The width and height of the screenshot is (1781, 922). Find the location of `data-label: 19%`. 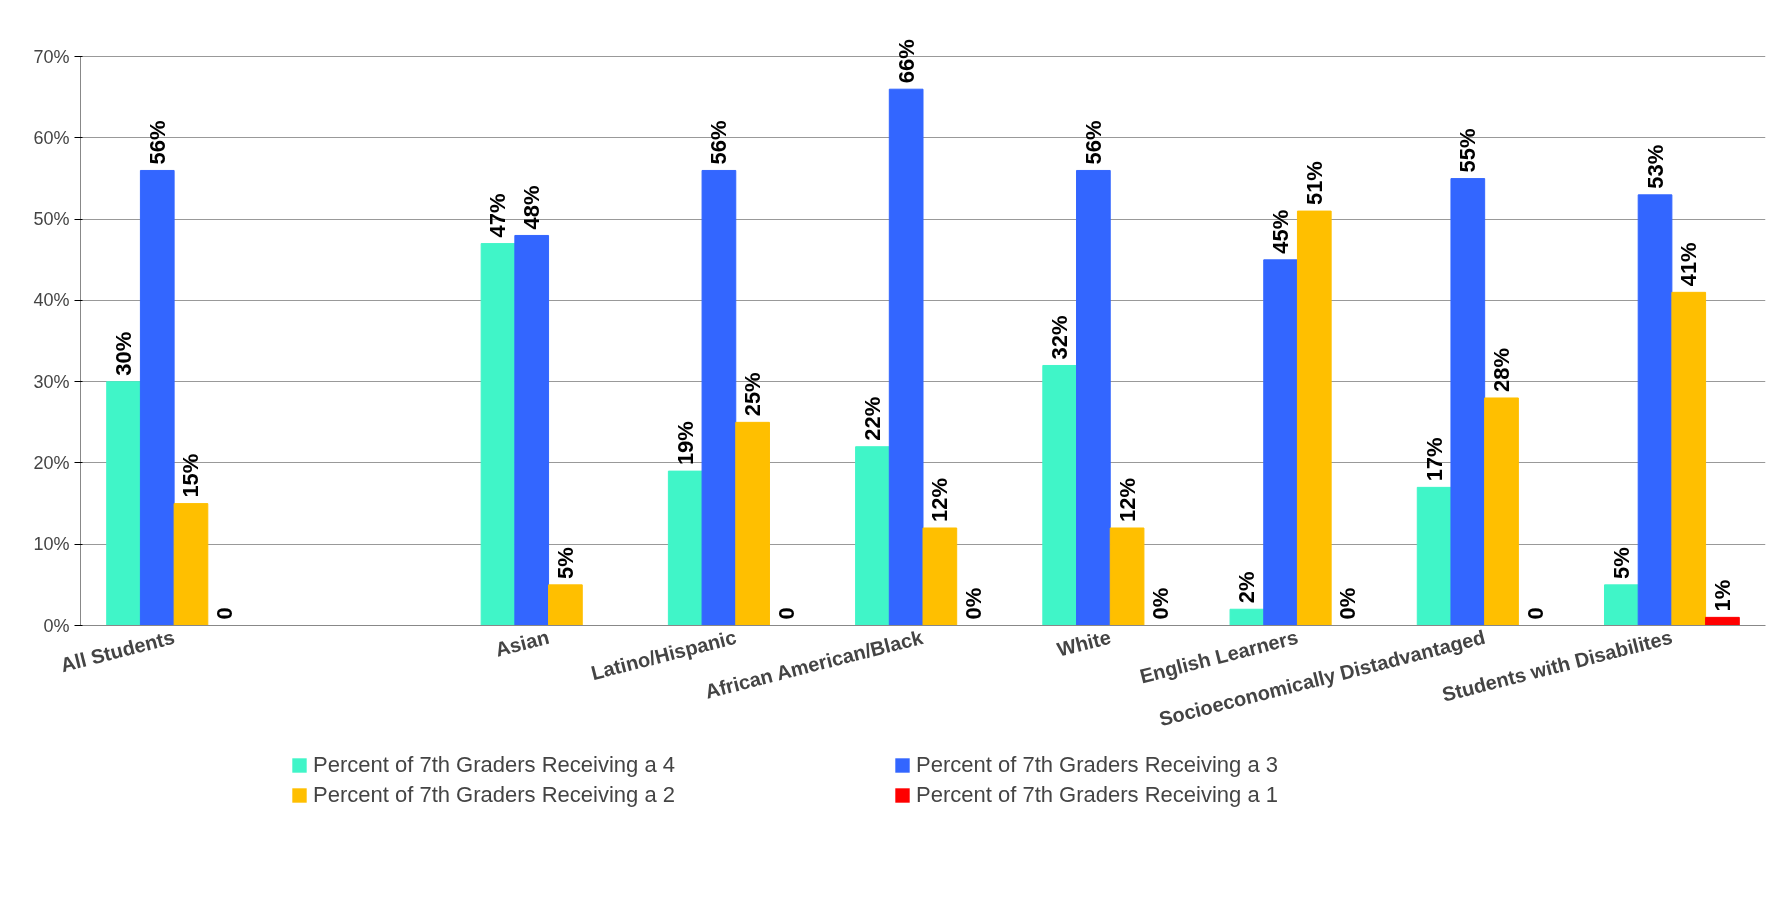

data-label: 19% is located at coordinates (685, 443).